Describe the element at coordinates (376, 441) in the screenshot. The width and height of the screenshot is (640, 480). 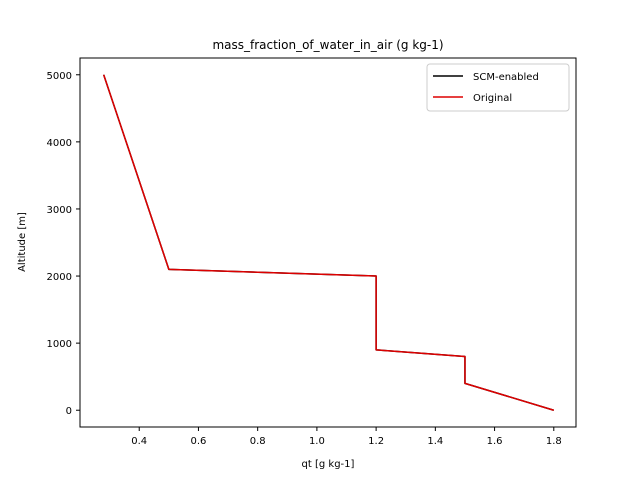
I see `x-tick-label: 1.2` at that location.